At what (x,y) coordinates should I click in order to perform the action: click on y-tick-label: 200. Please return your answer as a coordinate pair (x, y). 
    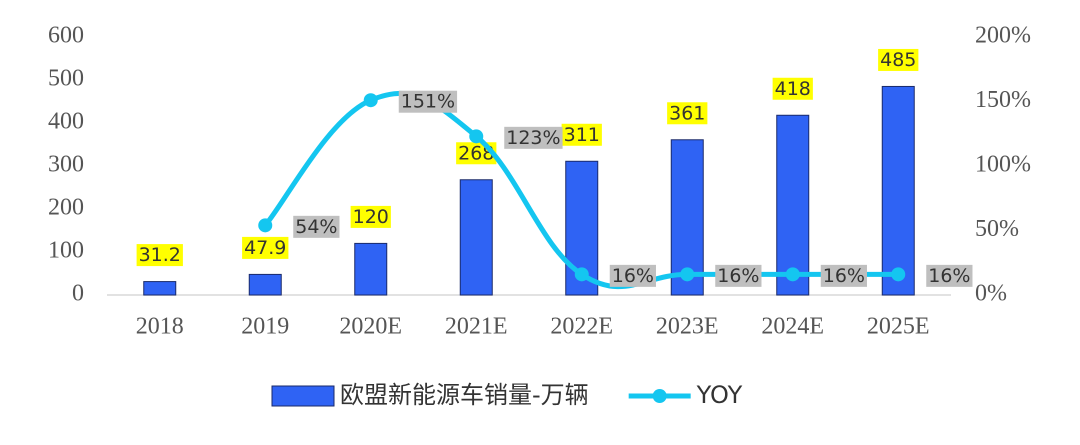
    Looking at the image, I should click on (66, 208).